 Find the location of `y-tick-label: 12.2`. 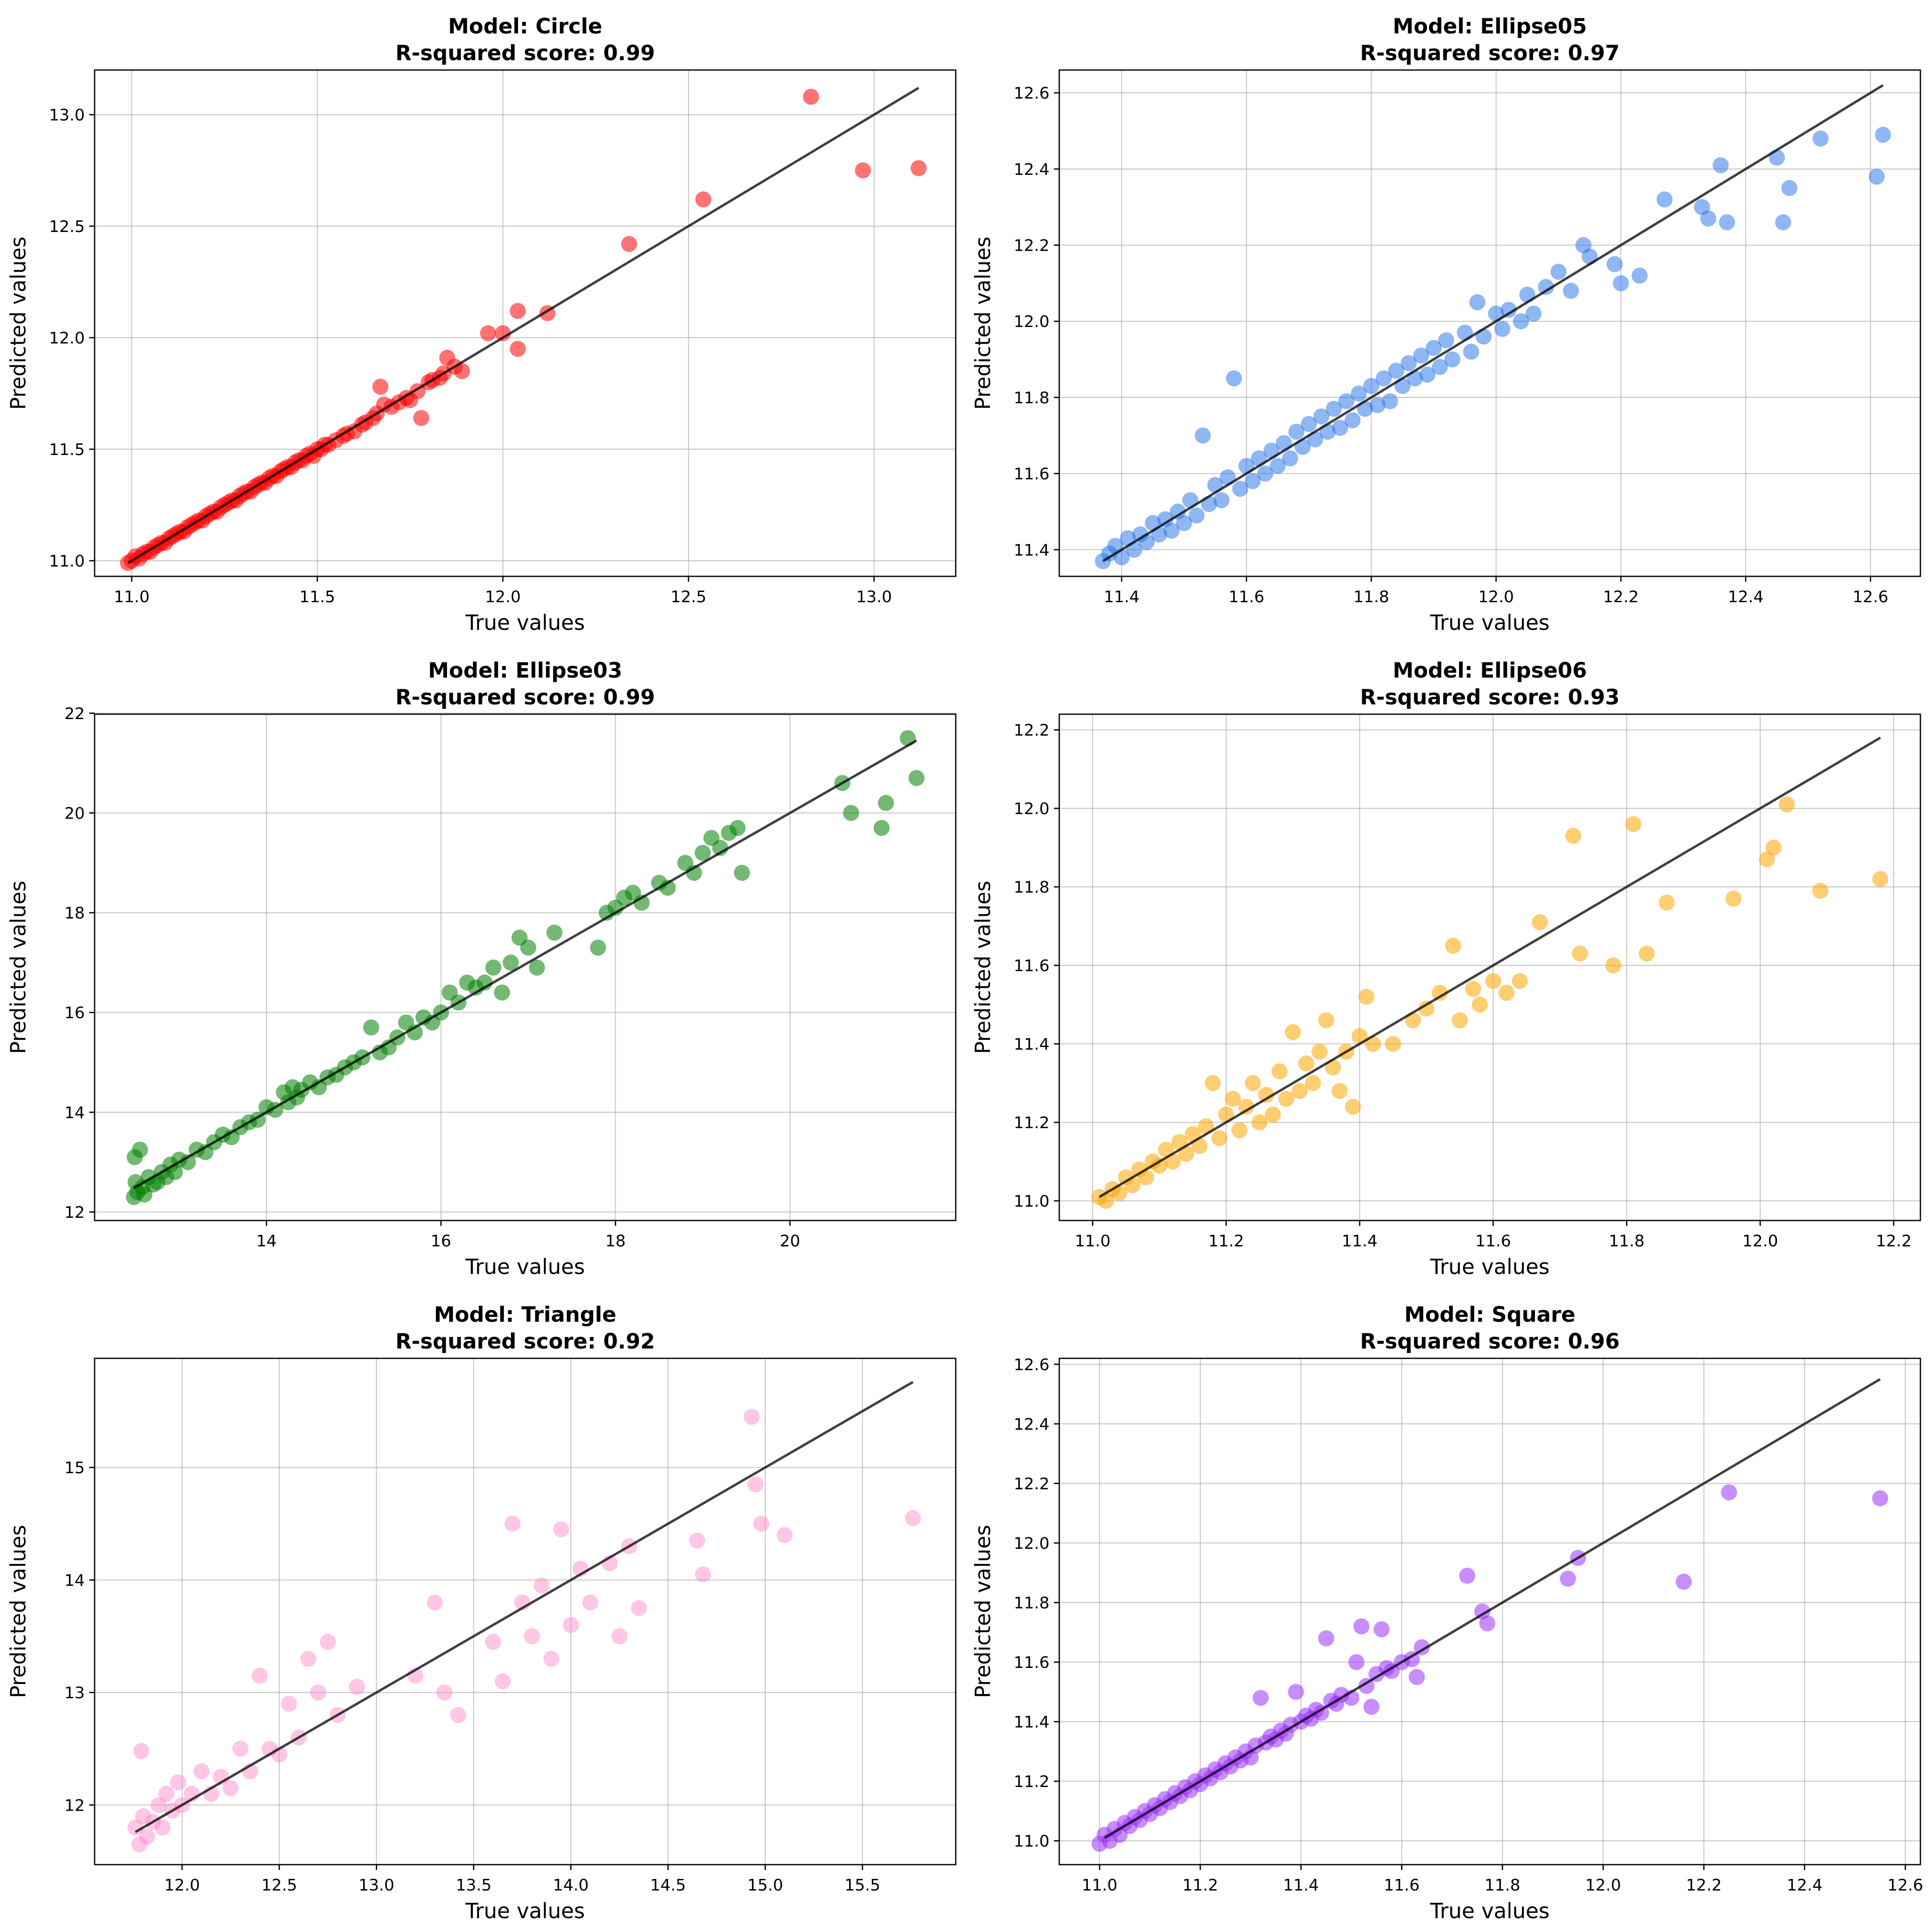

y-tick-label: 12.2 is located at coordinates (1031, 246).